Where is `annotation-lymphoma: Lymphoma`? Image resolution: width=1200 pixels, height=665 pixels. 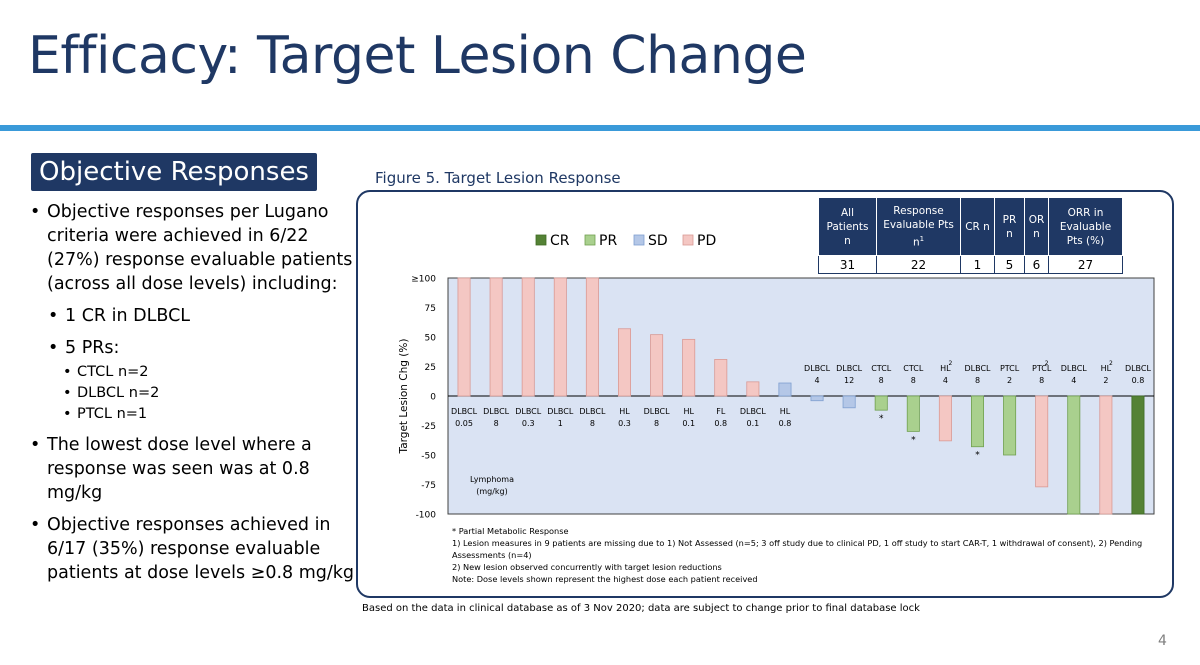
annotation-lymphoma: Lymphoma is located at coordinates (492, 479).